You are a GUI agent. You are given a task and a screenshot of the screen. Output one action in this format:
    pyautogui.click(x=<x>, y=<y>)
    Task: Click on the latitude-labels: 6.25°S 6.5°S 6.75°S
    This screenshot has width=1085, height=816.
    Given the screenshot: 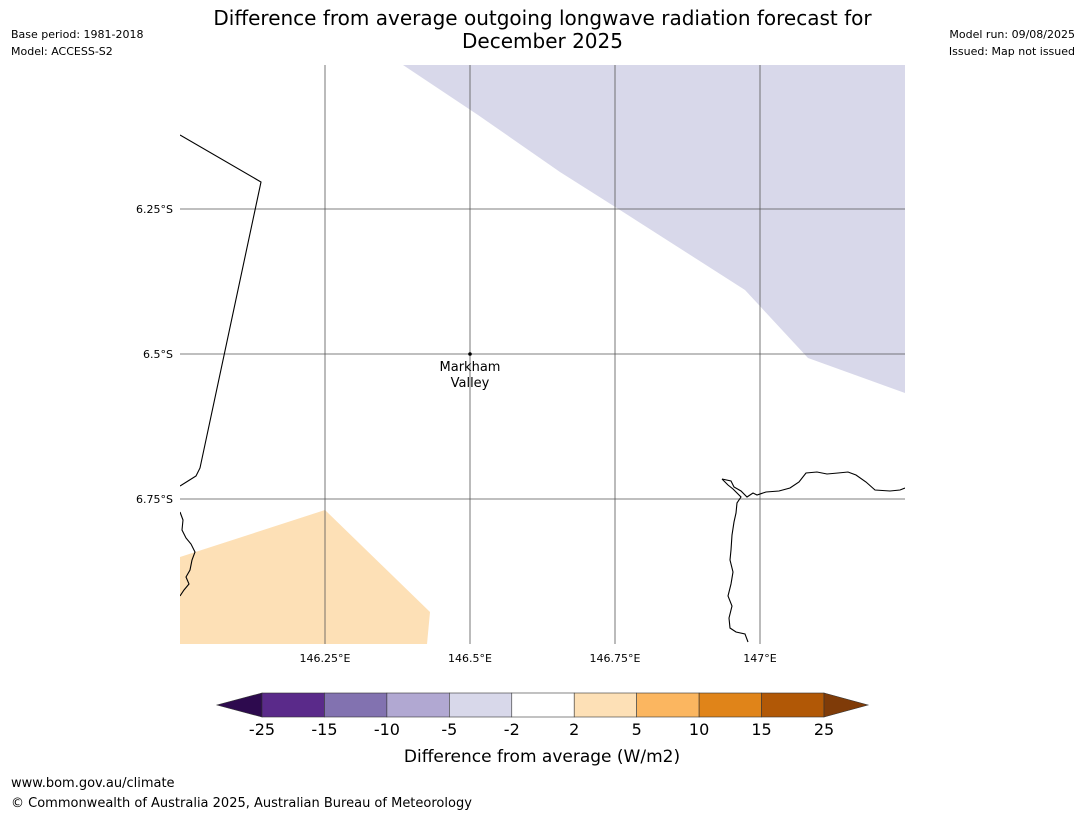 What is the action you would take?
    pyautogui.click(x=154, y=354)
    